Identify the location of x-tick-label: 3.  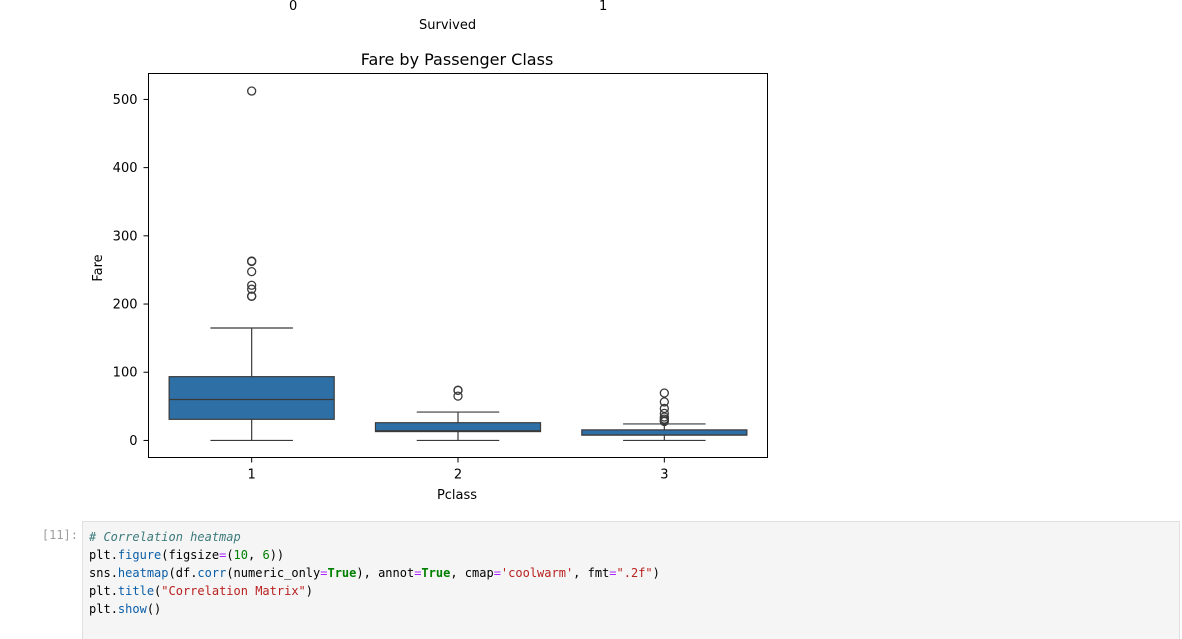
(664, 475).